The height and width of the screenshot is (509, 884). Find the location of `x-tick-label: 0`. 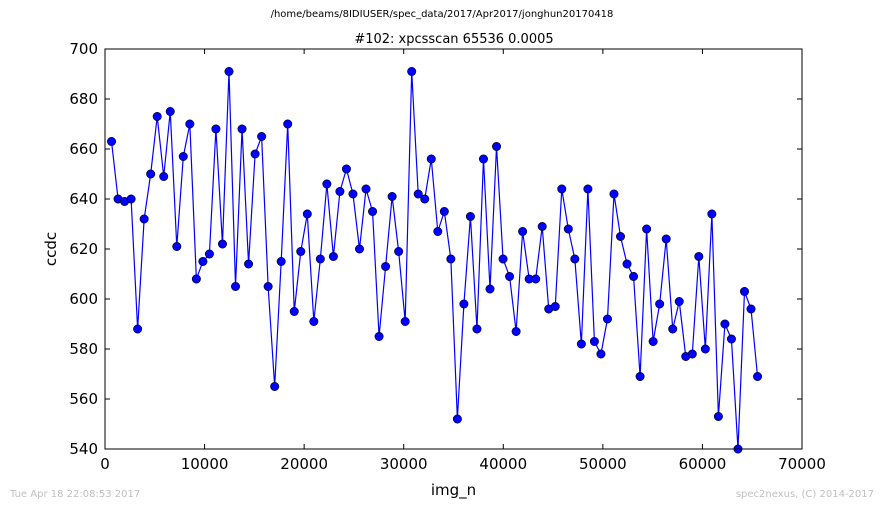

x-tick-label: 0 is located at coordinates (105, 464).